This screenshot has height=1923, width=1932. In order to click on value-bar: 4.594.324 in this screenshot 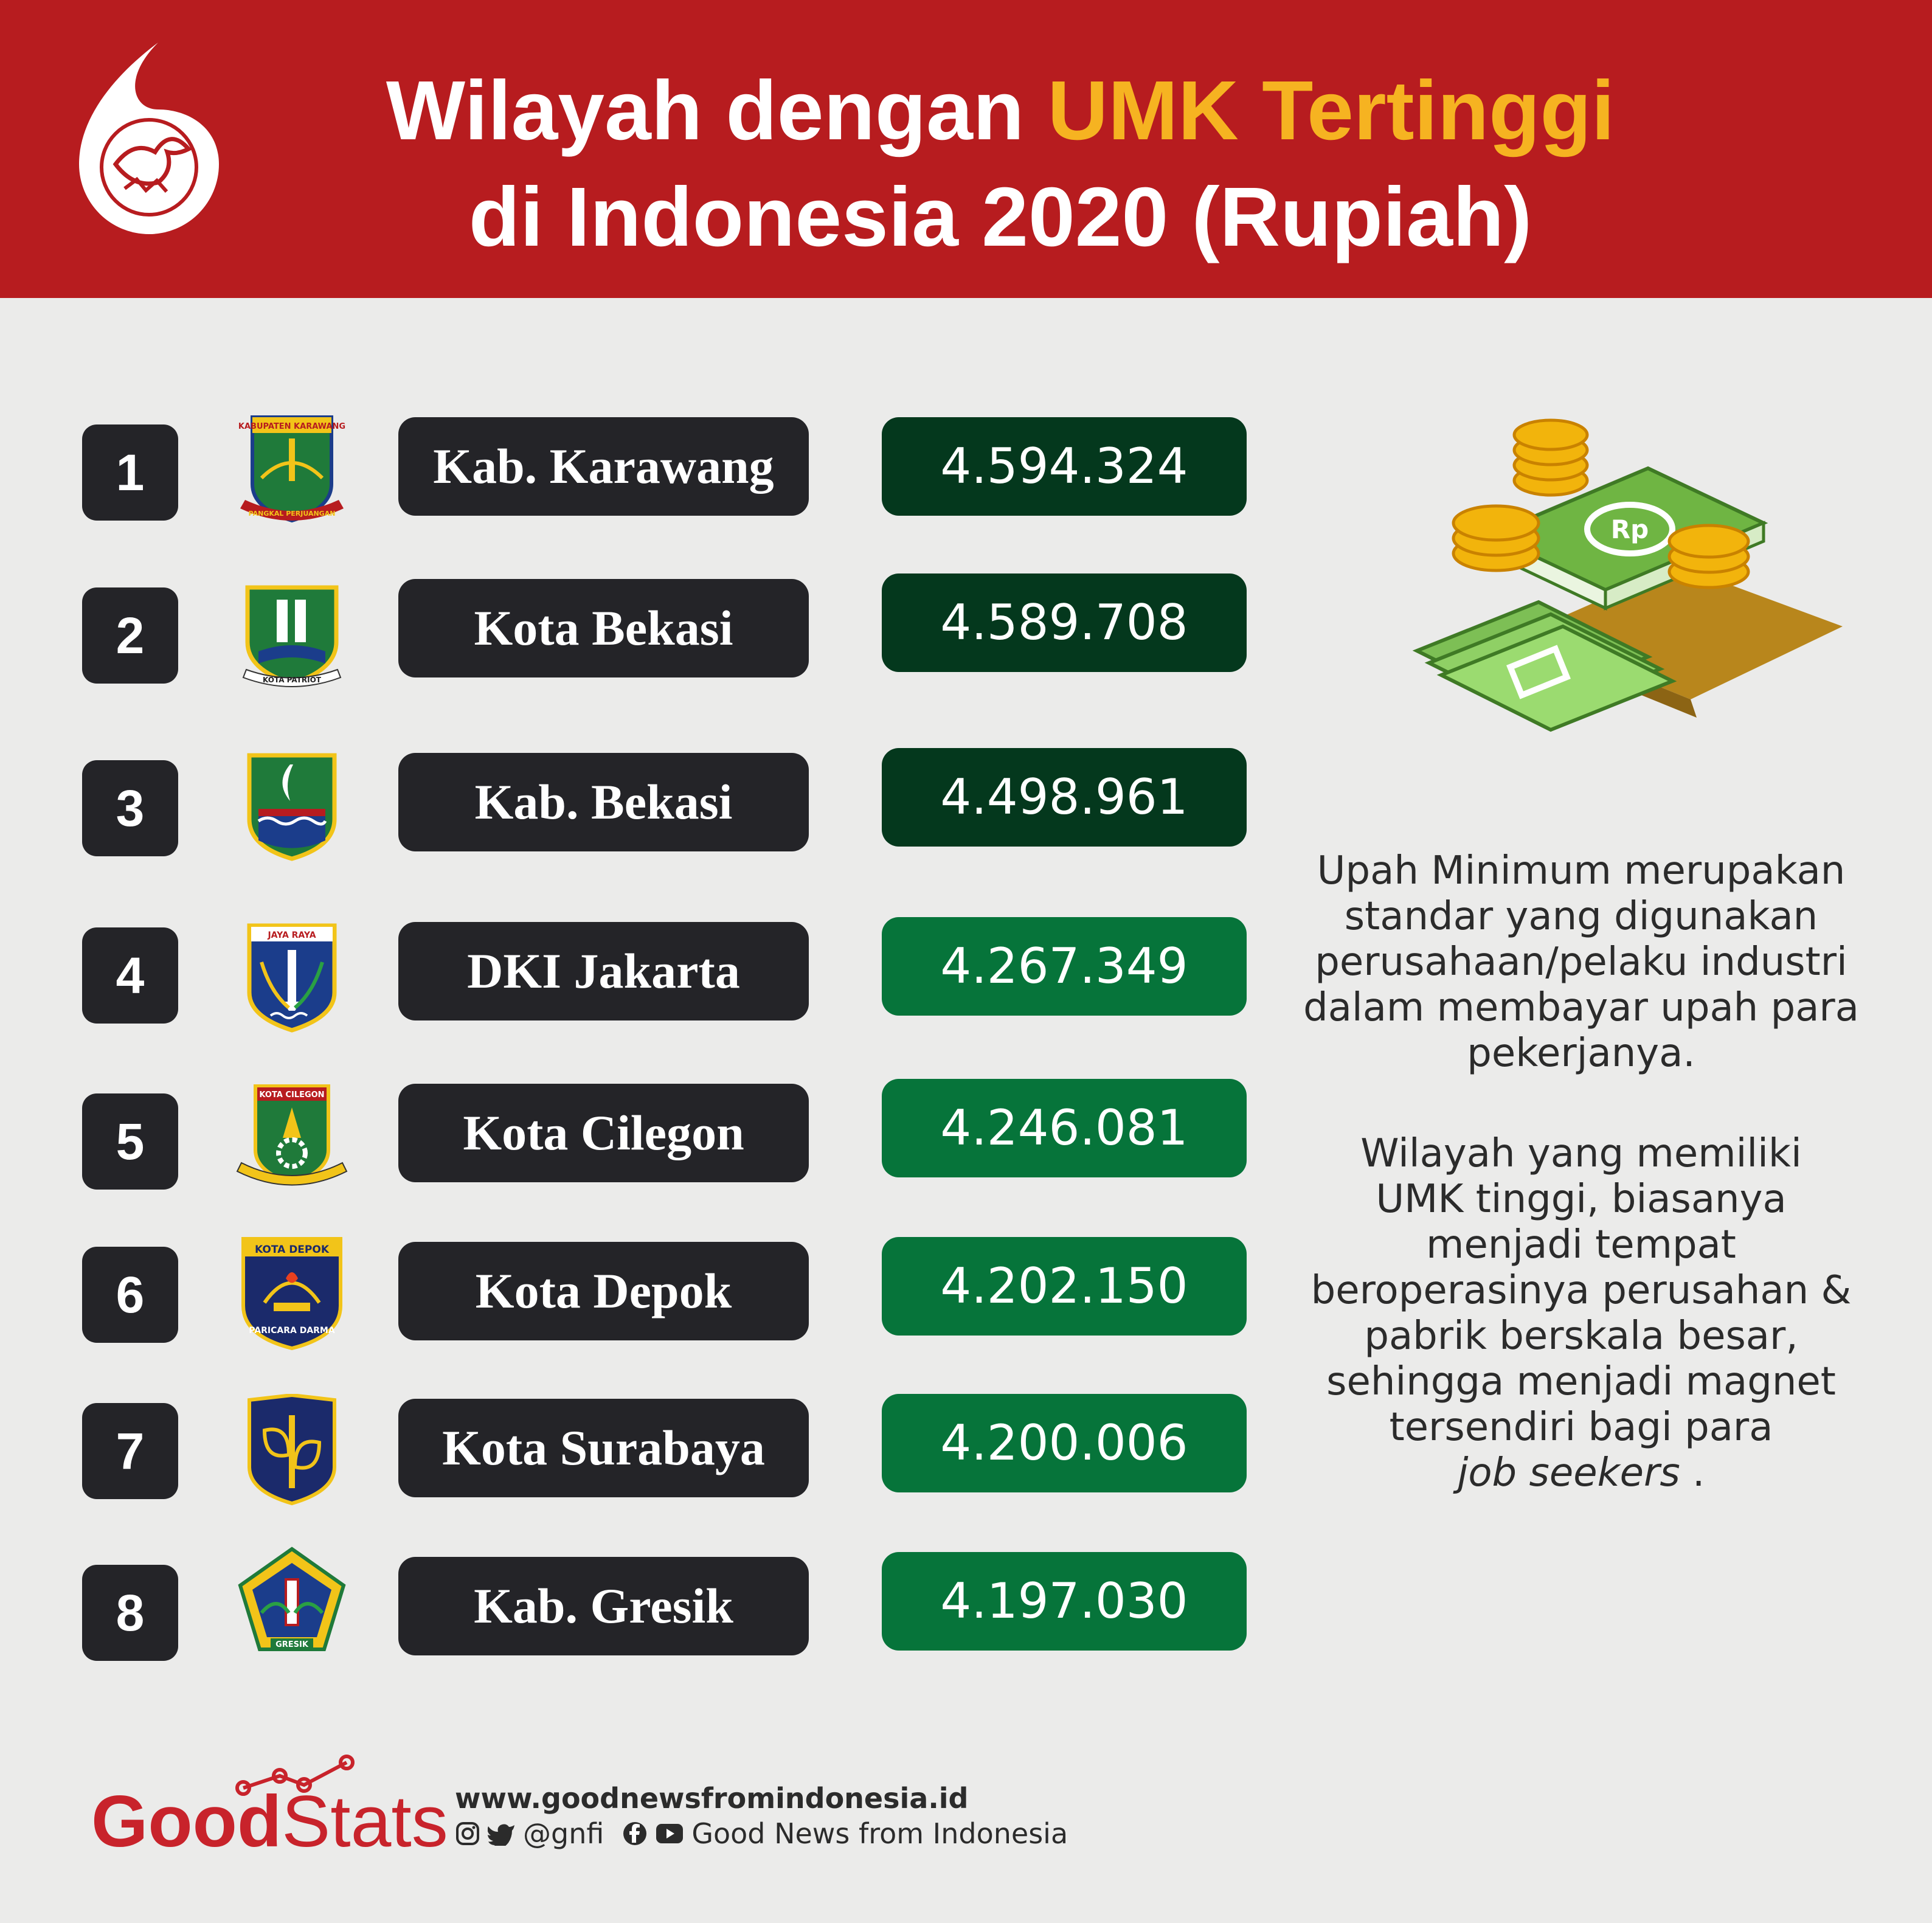, I will do `click(1064, 466)`.